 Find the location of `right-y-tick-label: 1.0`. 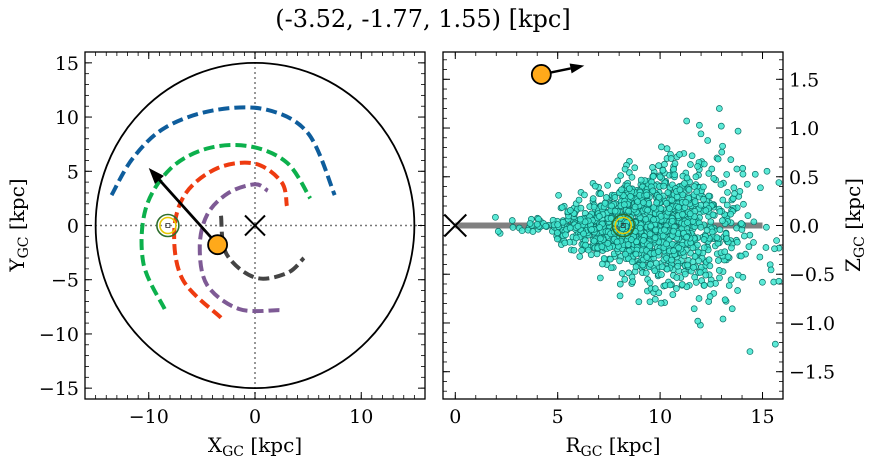

right-y-tick-label: 1.0 is located at coordinates (804, 129).